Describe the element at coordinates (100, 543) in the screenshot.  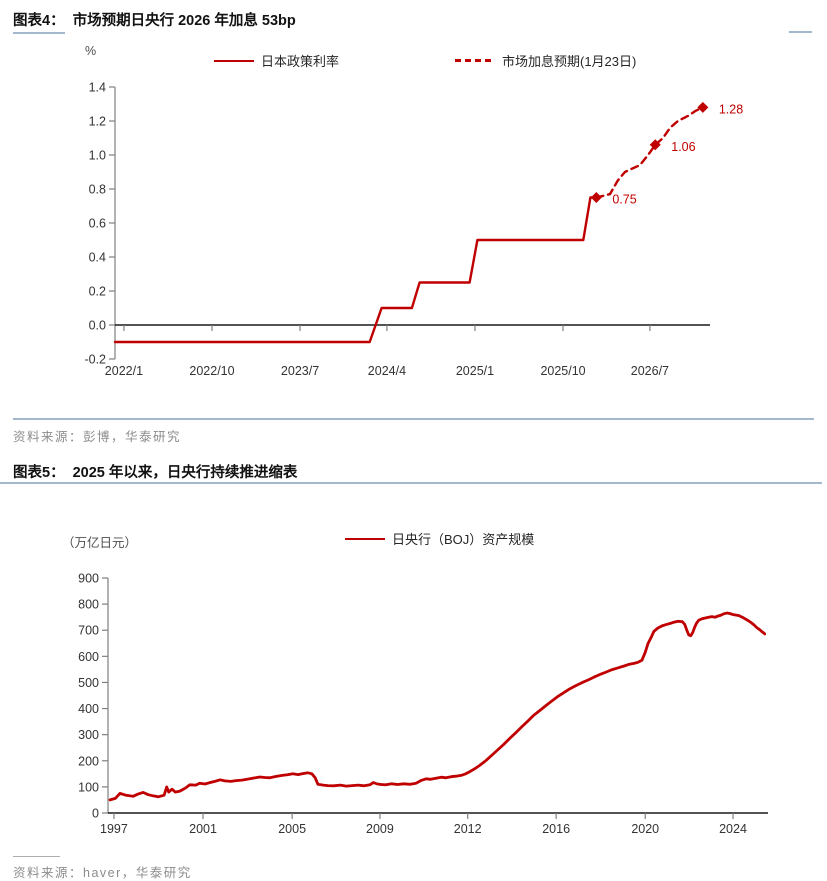
I see `chart2-unit-label: （万亿日元）` at that location.